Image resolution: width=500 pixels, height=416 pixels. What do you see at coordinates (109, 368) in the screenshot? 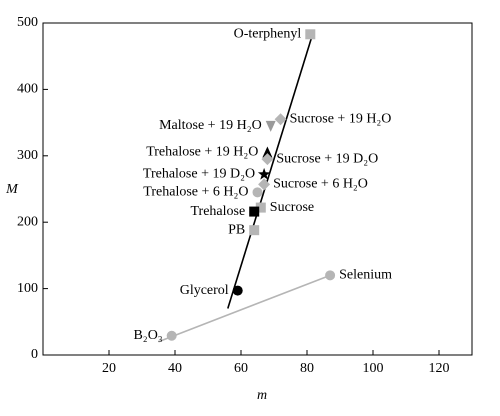
I see `x-tick-label: 20` at bounding box center [109, 368].